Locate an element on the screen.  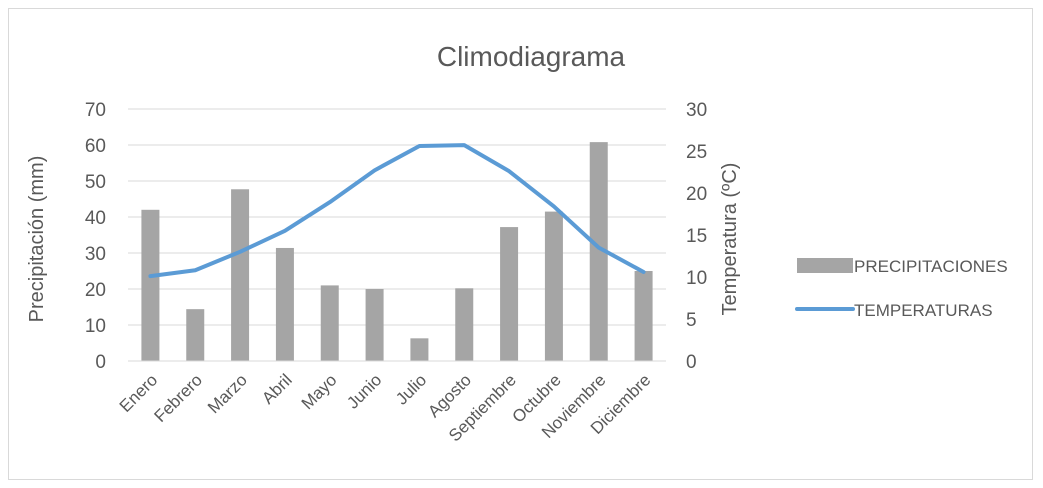
x-axis-tick-label: Marzo is located at coordinates (227, 393).